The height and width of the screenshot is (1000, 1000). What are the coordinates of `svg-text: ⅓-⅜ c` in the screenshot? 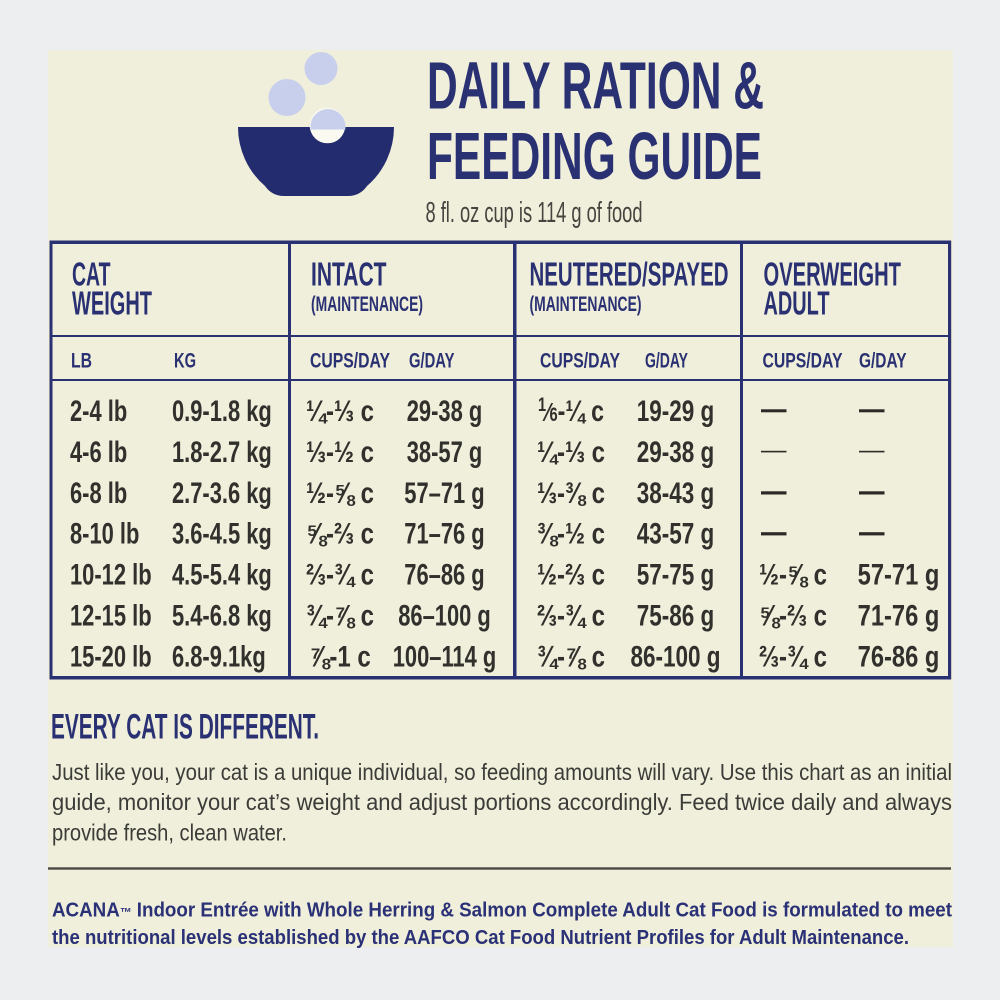 It's located at (571, 493).